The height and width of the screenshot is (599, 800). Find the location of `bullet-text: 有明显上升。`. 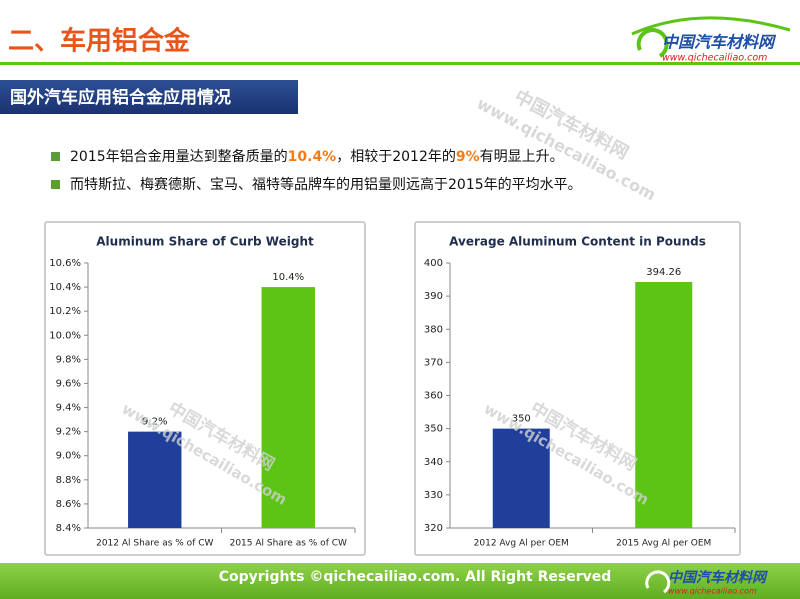

bullet-text: 有明显上升。 is located at coordinates (522, 157).